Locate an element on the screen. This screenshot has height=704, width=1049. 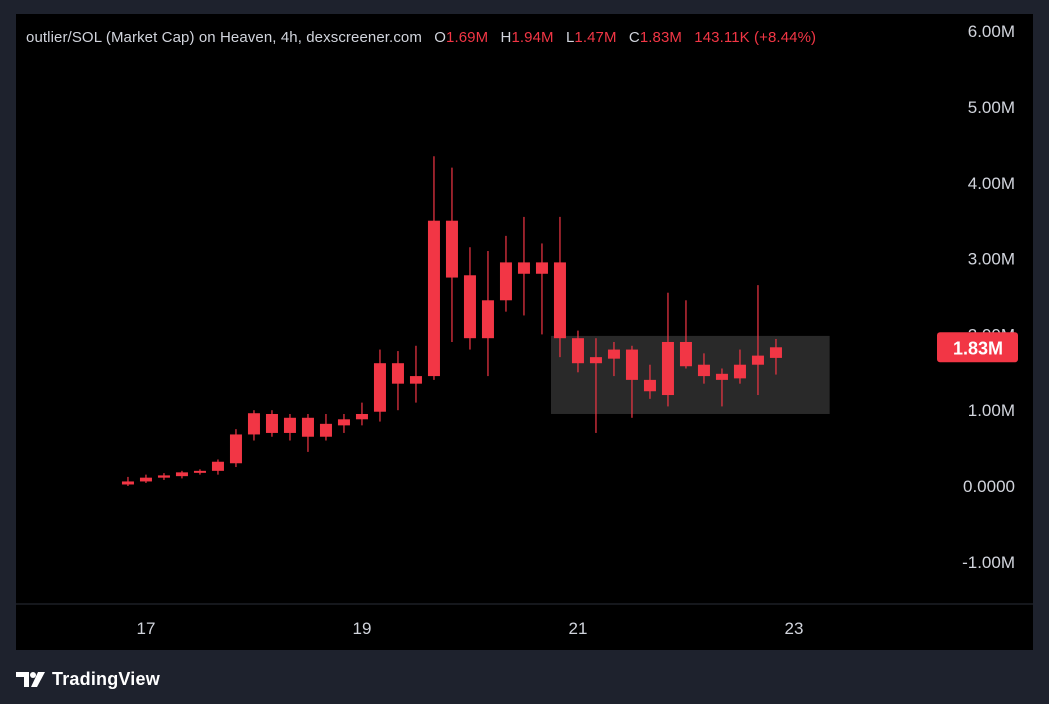
x-tick-label: 23 is located at coordinates (794, 628).